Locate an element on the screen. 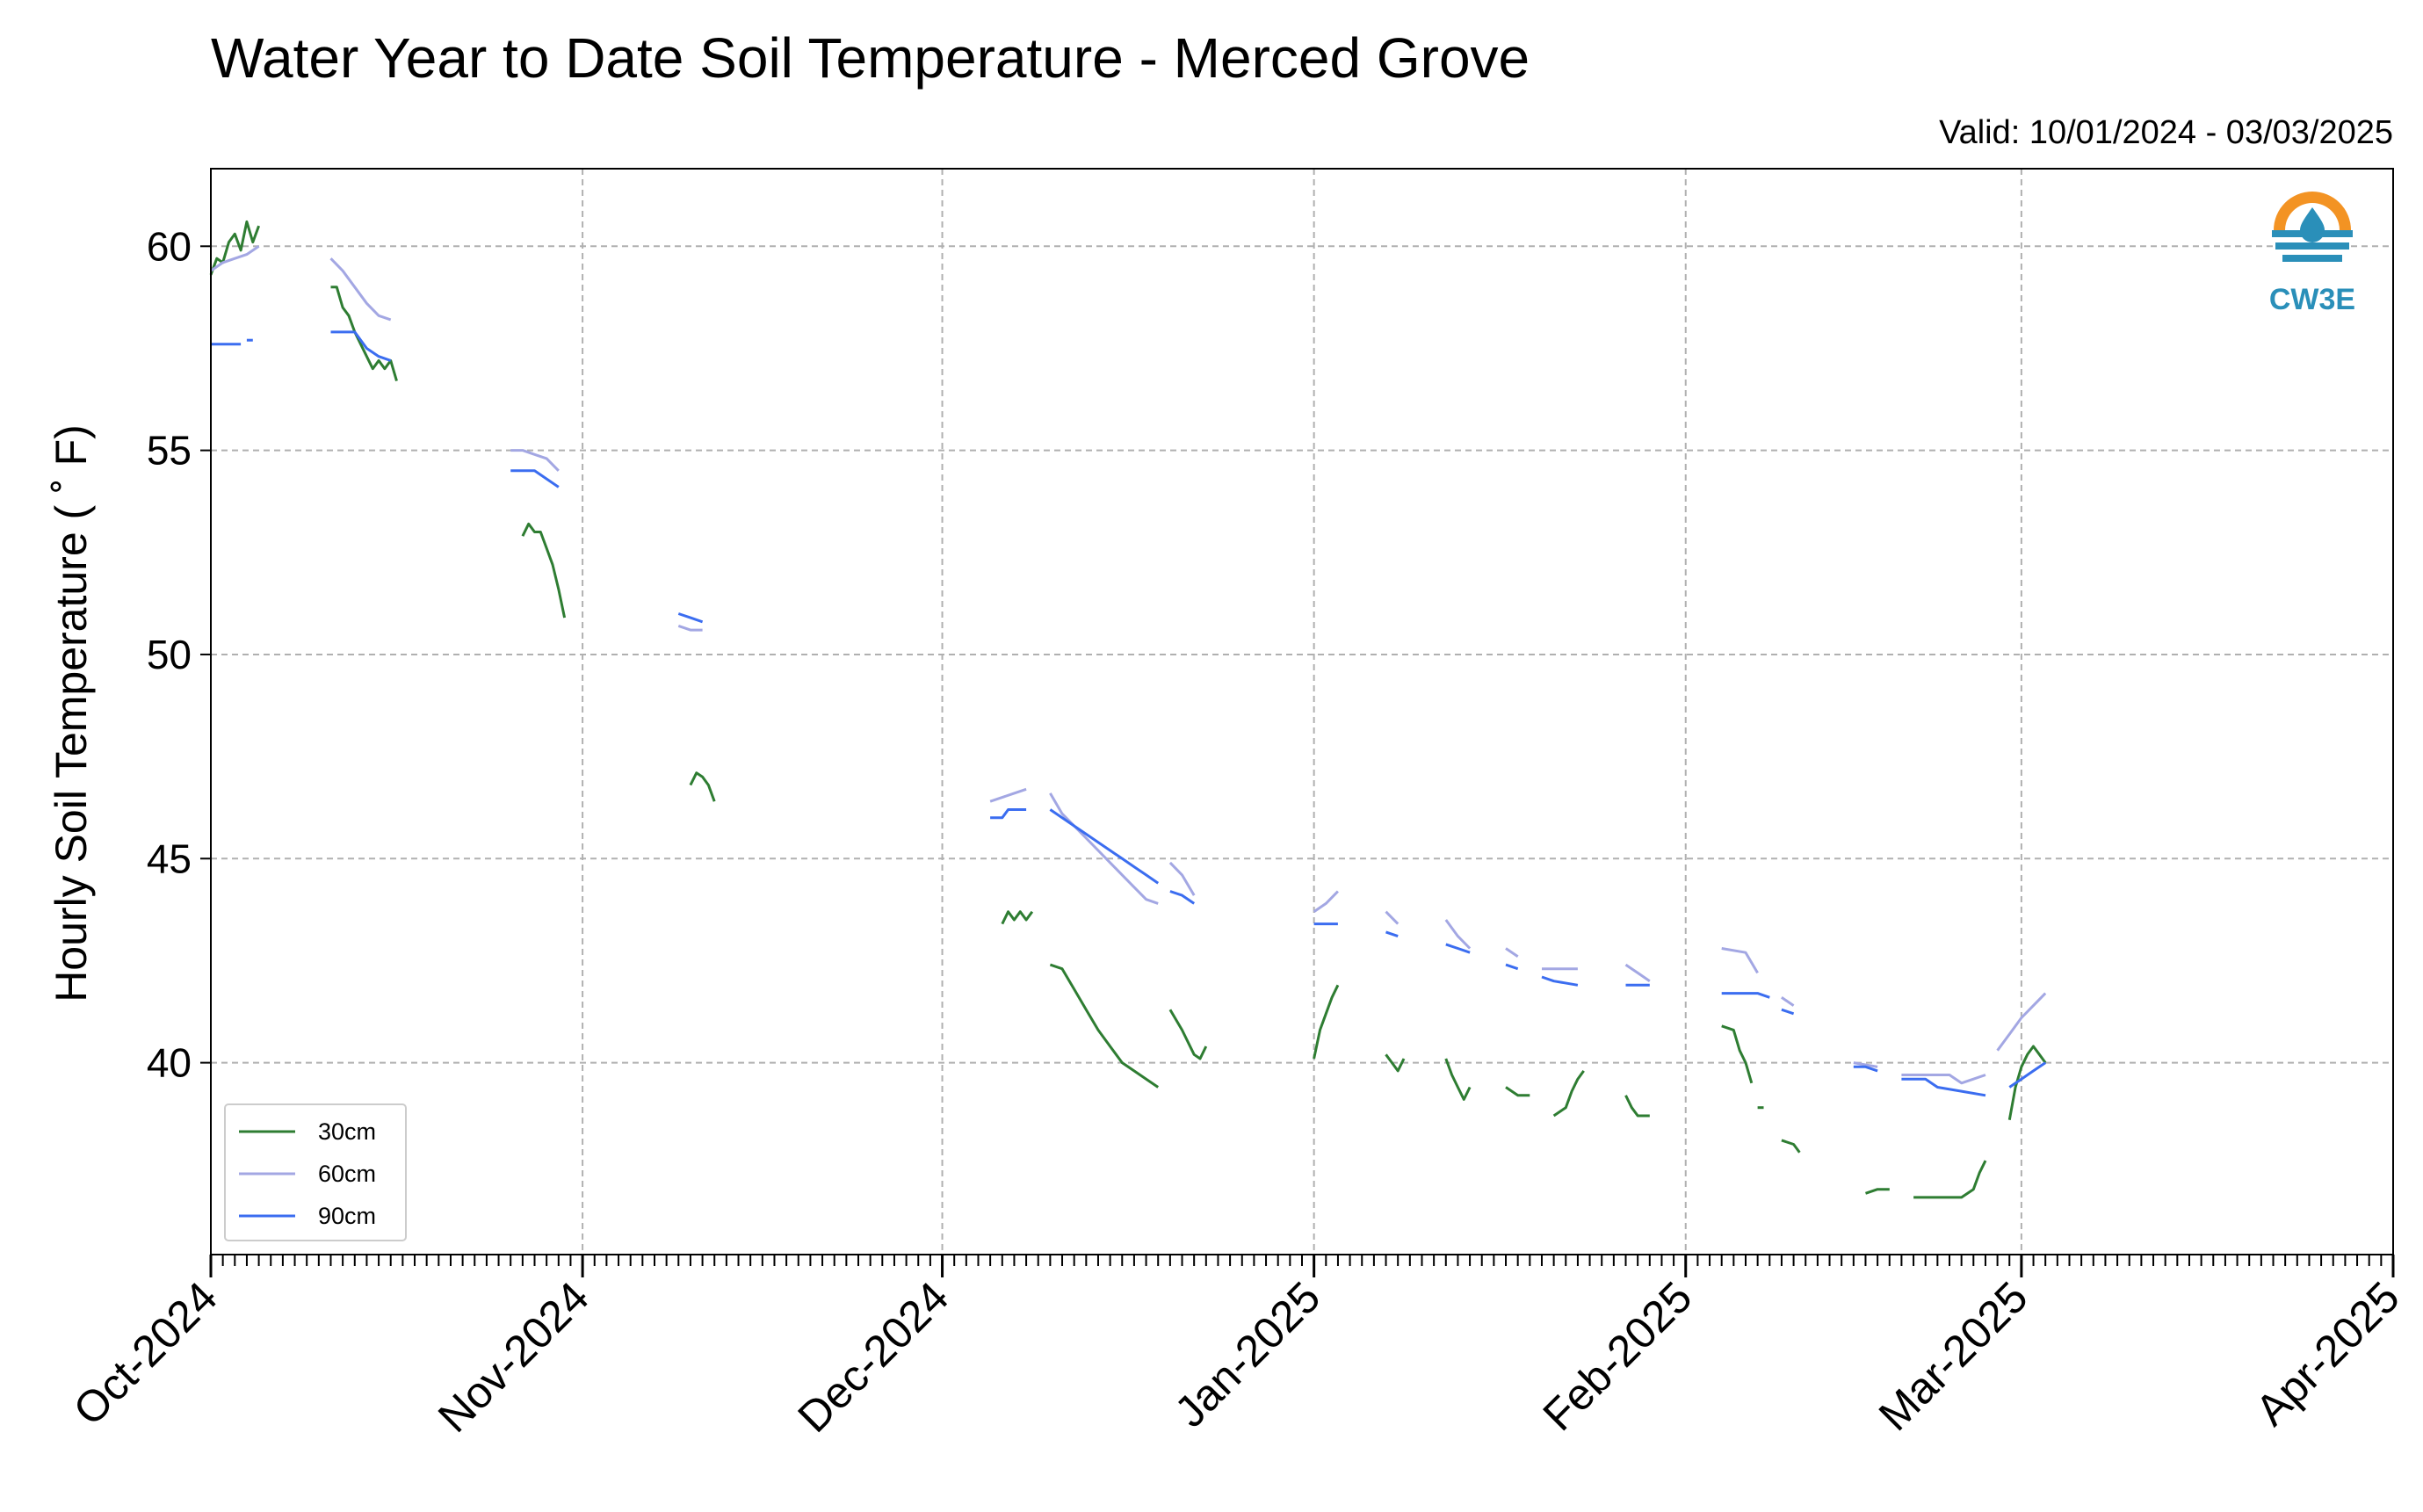 The height and width of the screenshot is (1512, 2423). legend: 30cm 60cm 90cm is located at coordinates (315, 1172).